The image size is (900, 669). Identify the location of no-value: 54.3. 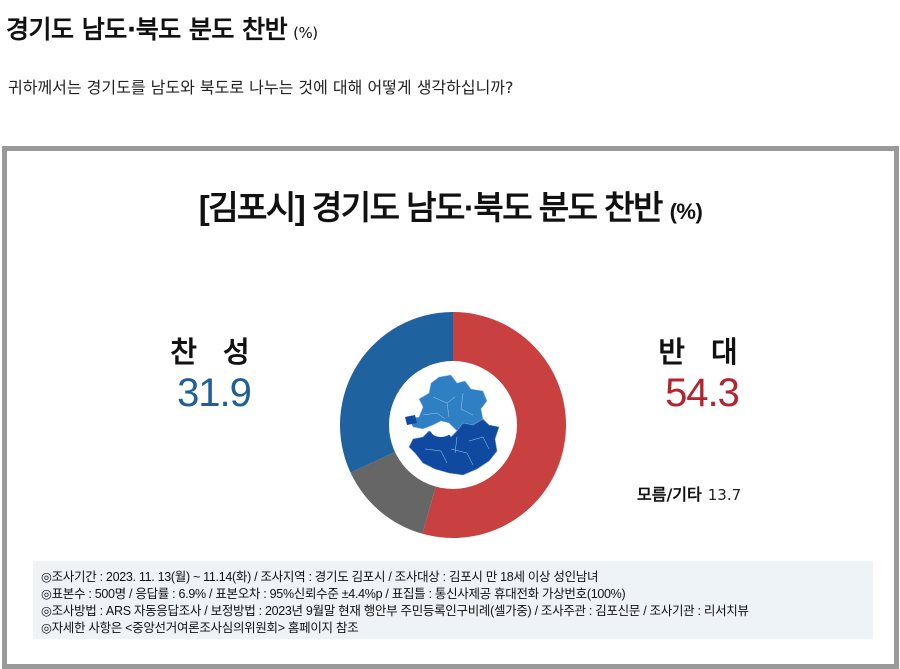
(702, 393).